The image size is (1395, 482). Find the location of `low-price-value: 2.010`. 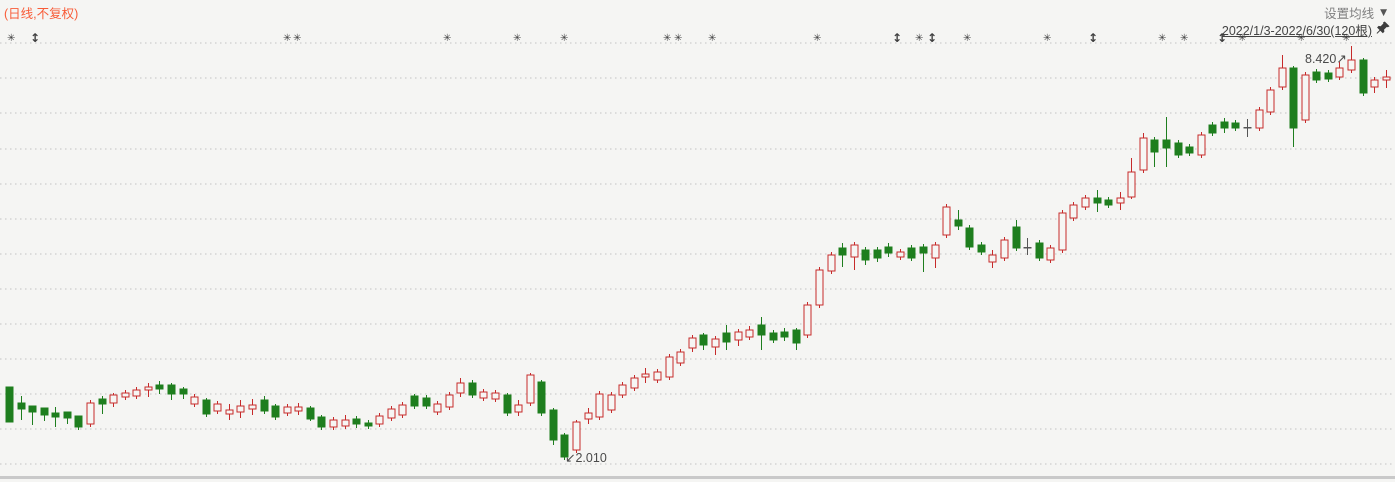

low-price-value: 2.010 is located at coordinates (591, 458).